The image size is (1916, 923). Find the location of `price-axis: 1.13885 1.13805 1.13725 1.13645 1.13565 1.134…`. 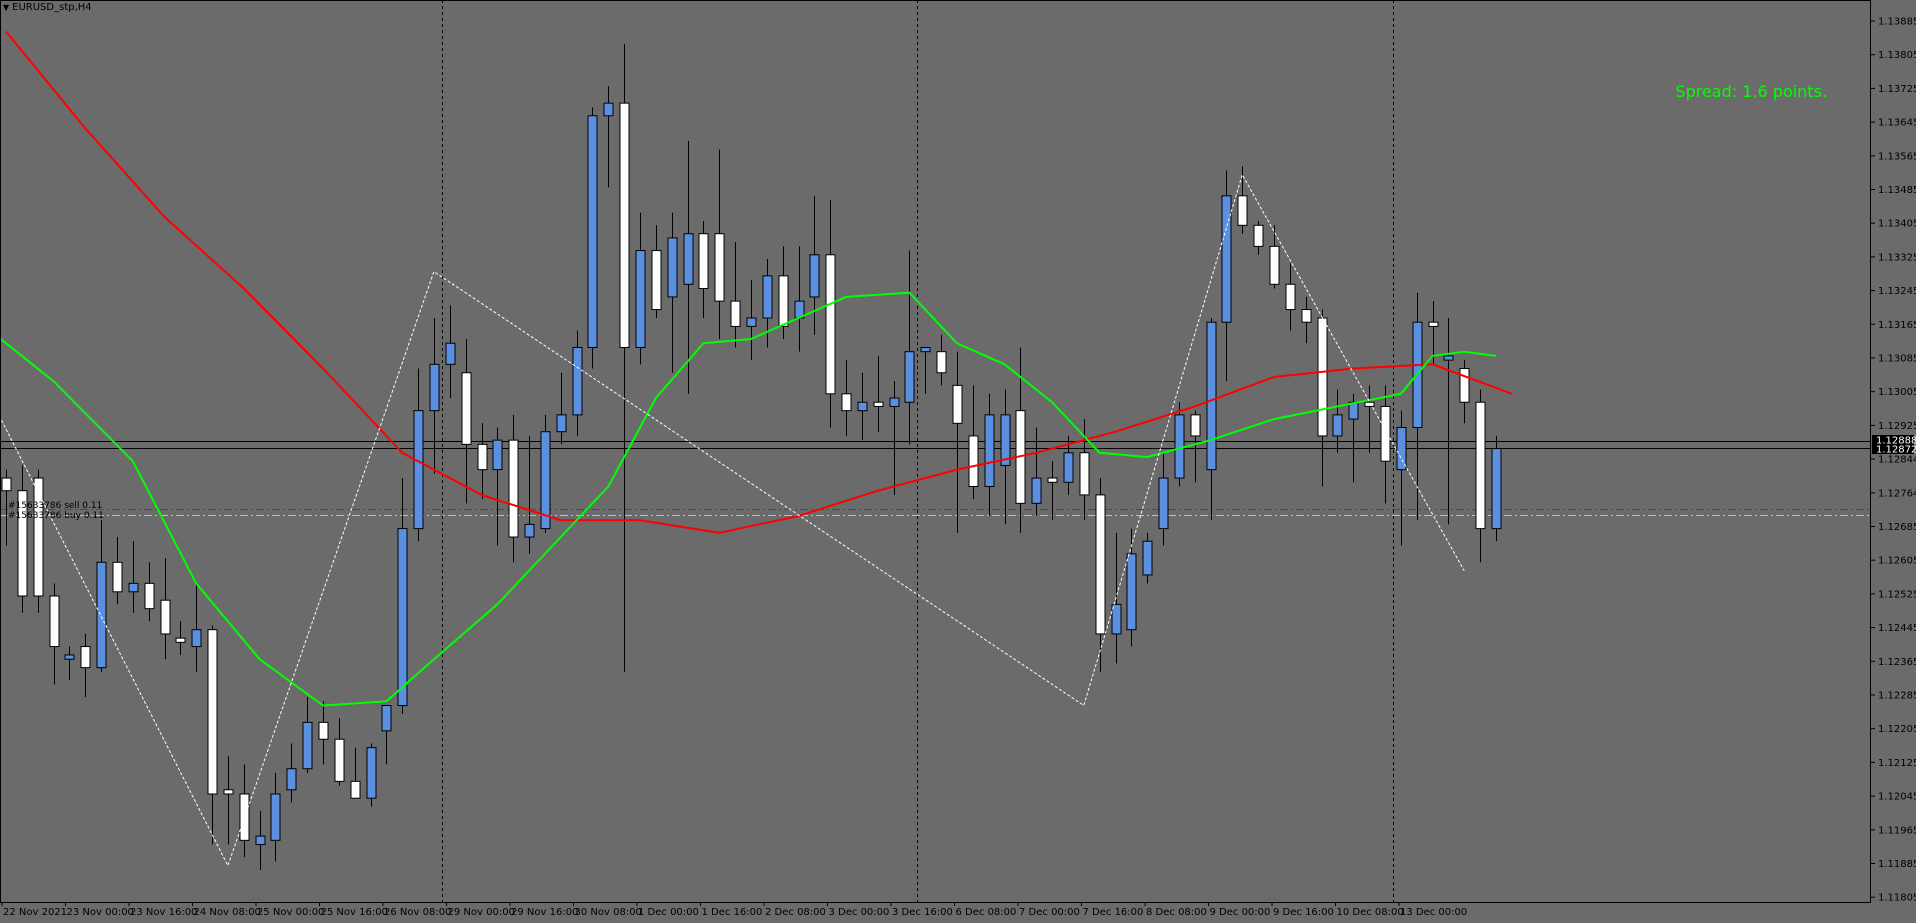

price-axis: 1.13885 1.13805 1.13725 1.13645 1.13565 1.134… is located at coordinates (1893, 460).